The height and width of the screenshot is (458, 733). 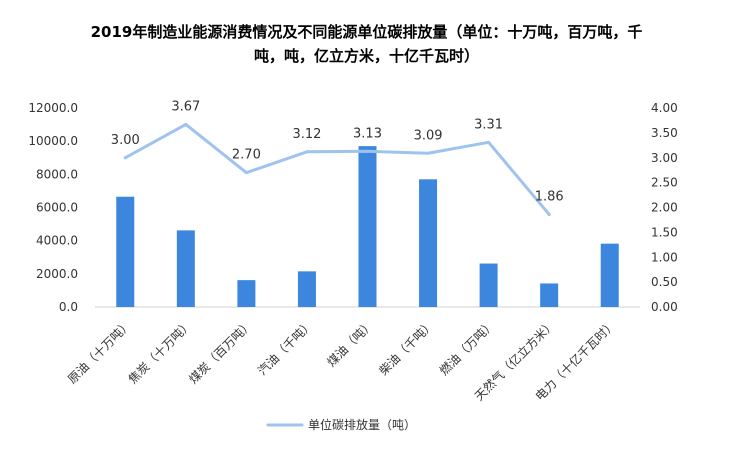 What do you see at coordinates (488, 124) in the screenshot?
I see `data-label: 3.31` at bounding box center [488, 124].